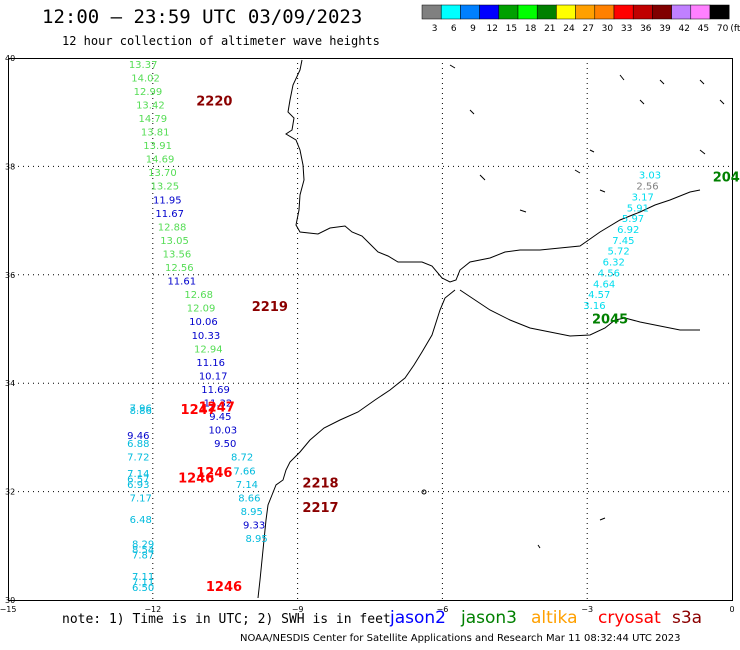 The width and height of the screenshot is (740, 650). I want to click on scale-label: 3, so click(435, 29).